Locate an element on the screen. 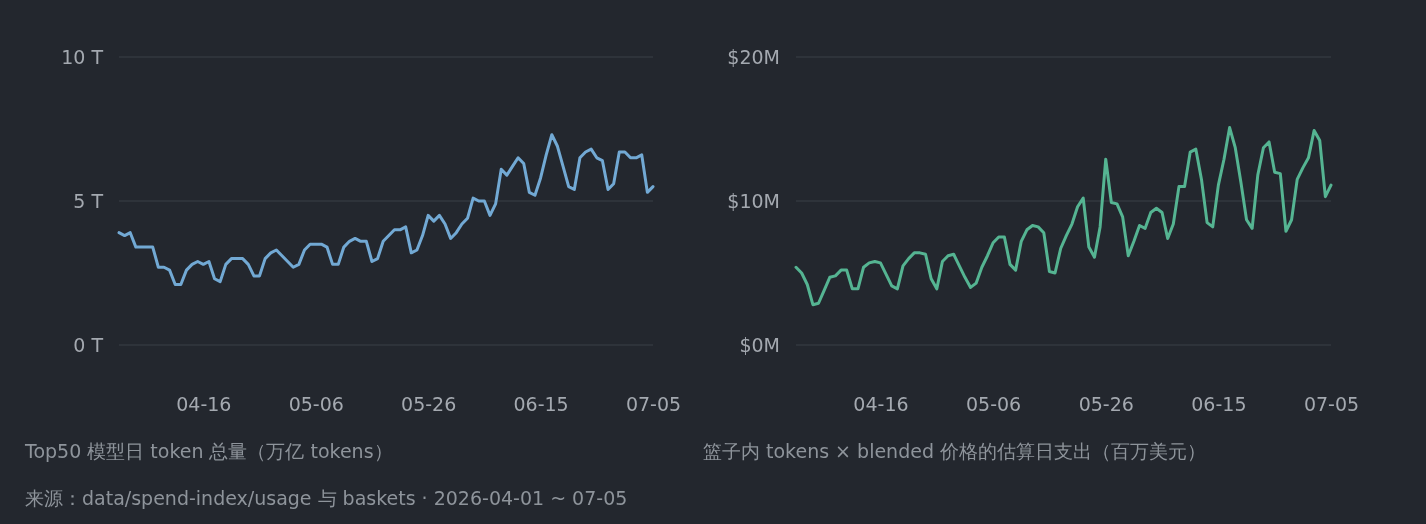 Image resolution: width=1426 pixels, height=524 pixels. text: 篮子内 tokens × blended 价格的估算日支出（百万美元） is located at coordinates (954, 451).